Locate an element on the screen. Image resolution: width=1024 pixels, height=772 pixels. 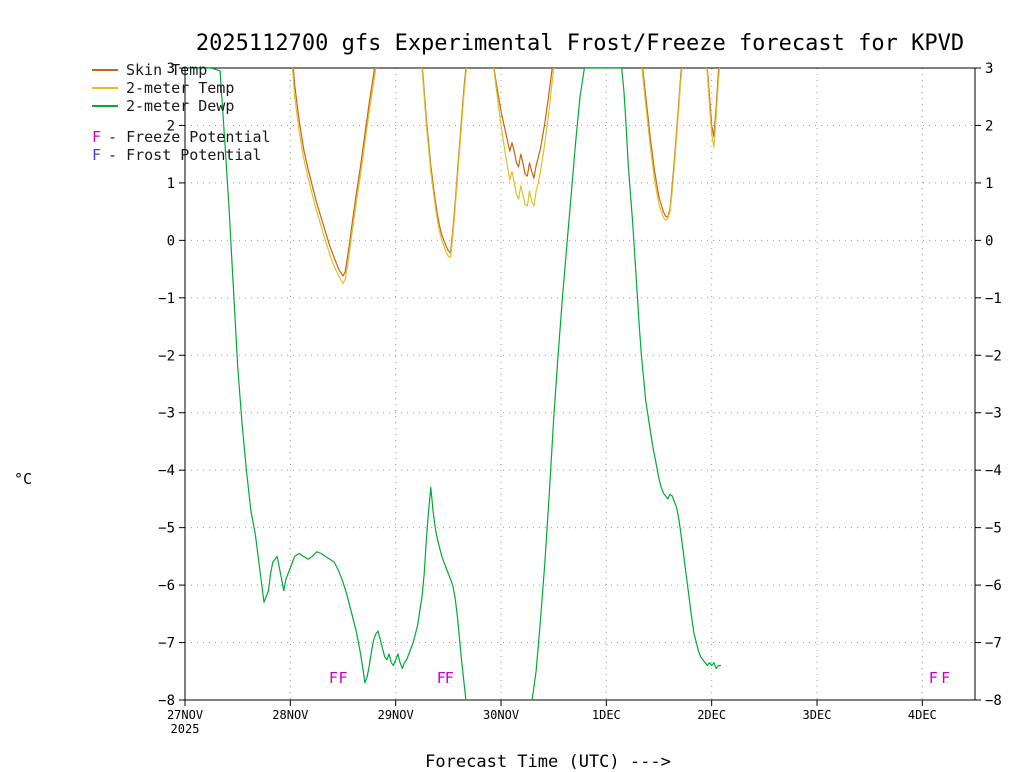
series-temp-2m is located at coordinates (506, 176).